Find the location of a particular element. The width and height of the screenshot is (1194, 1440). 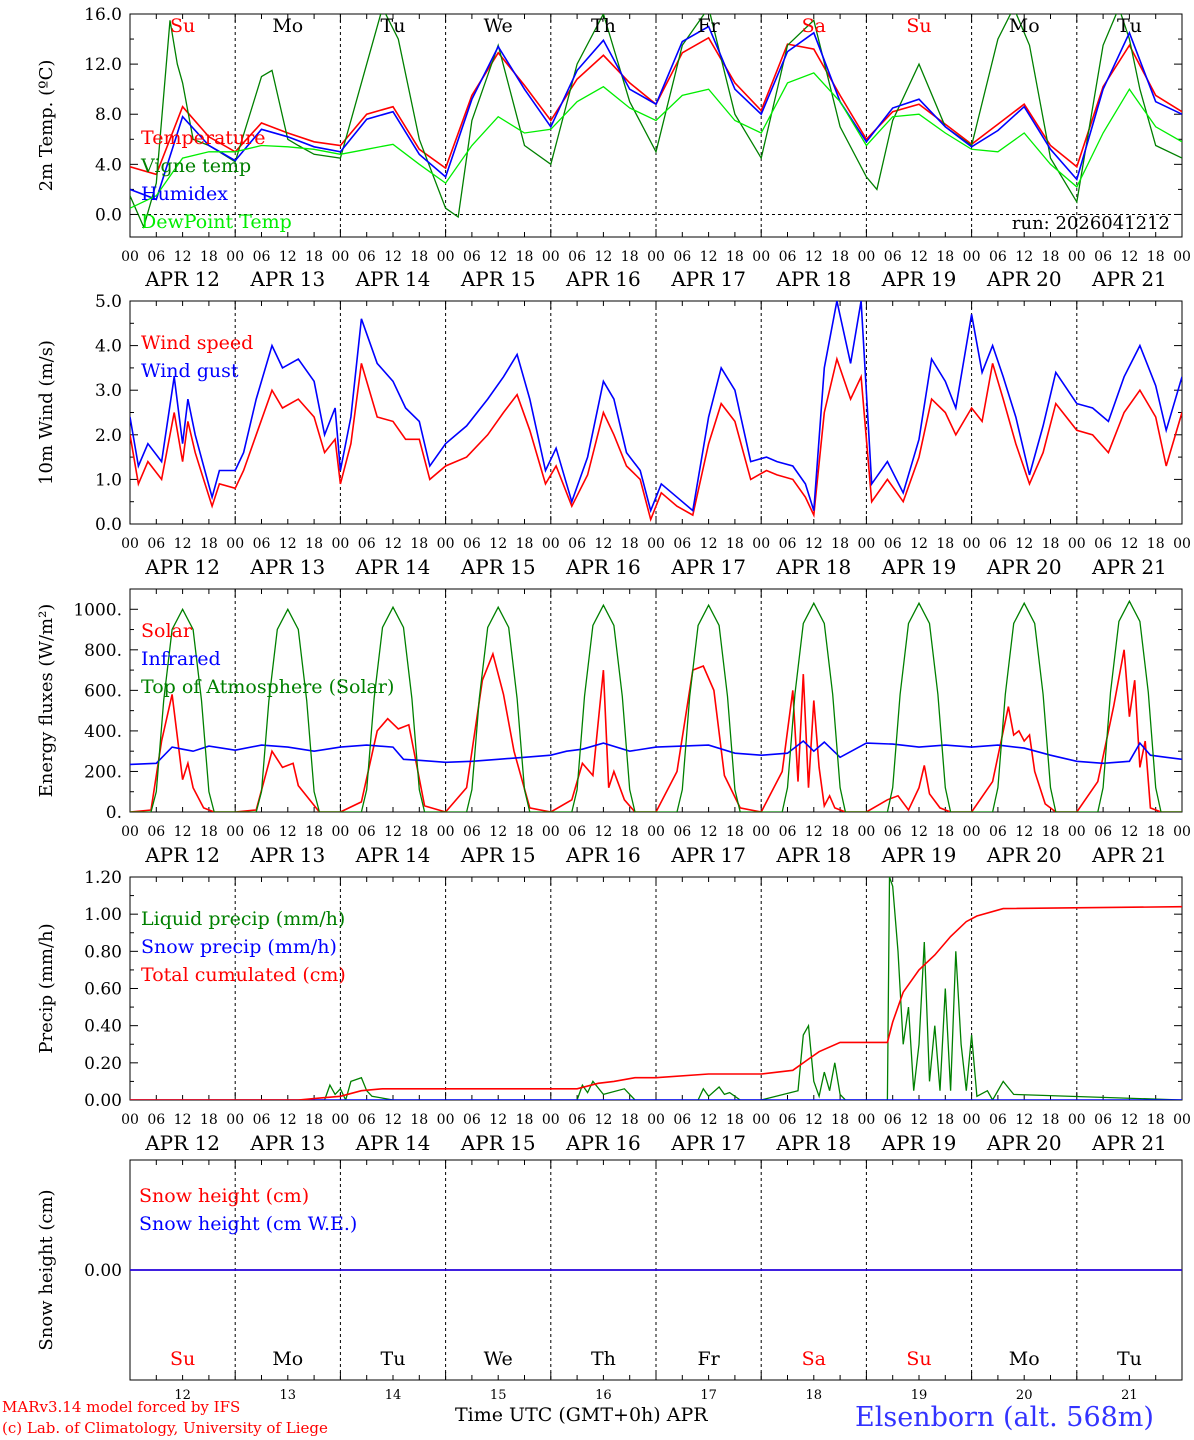

series-solar is located at coordinates (656, 730).